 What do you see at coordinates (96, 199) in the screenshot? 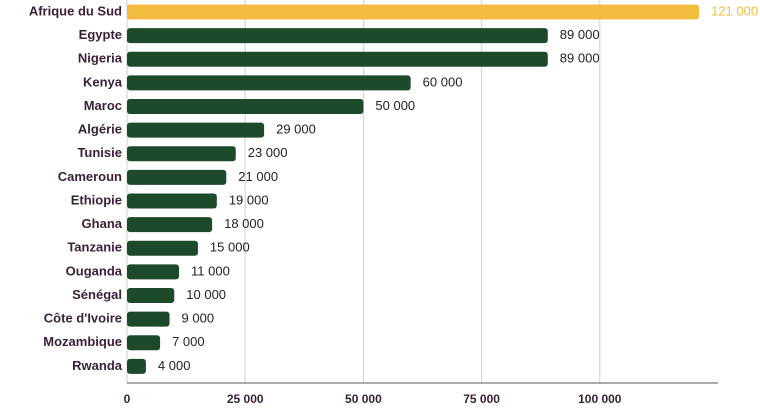
I see `y-tick-label: Ethiopie` at bounding box center [96, 199].